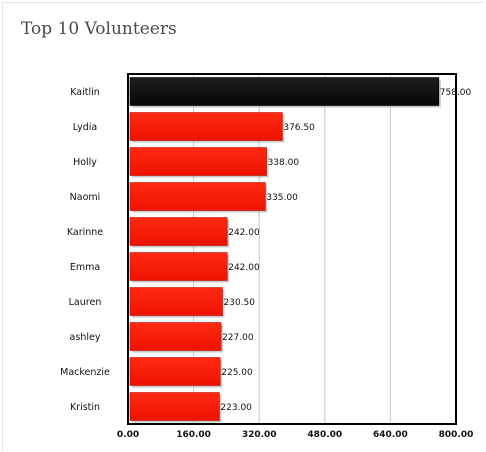 The height and width of the screenshot is (452, 486). I want to click on category-label: Kaitlin, so click(85, 92).